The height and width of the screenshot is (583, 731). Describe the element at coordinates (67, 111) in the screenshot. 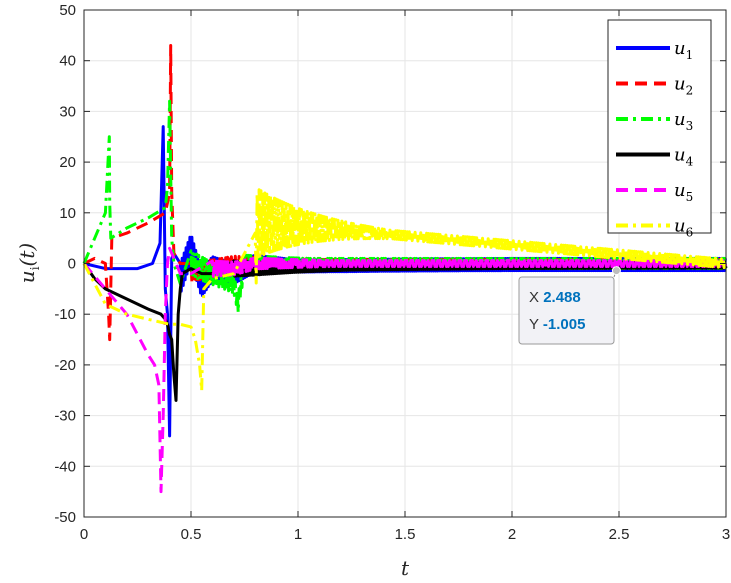

I see `y-tick-label: 30` at that location.